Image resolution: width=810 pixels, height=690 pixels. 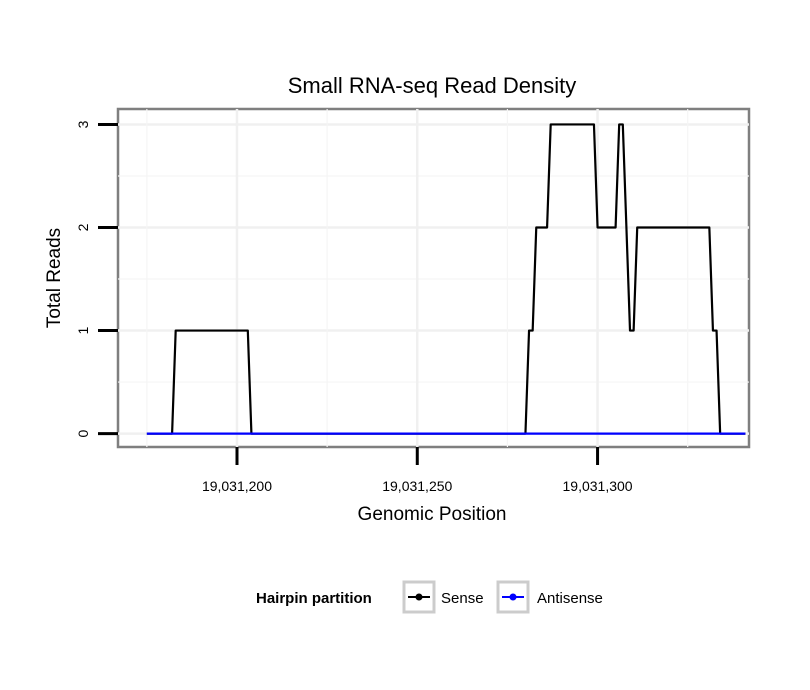 I want to click on legend-key-point-sense, so click(x=419, y=597).